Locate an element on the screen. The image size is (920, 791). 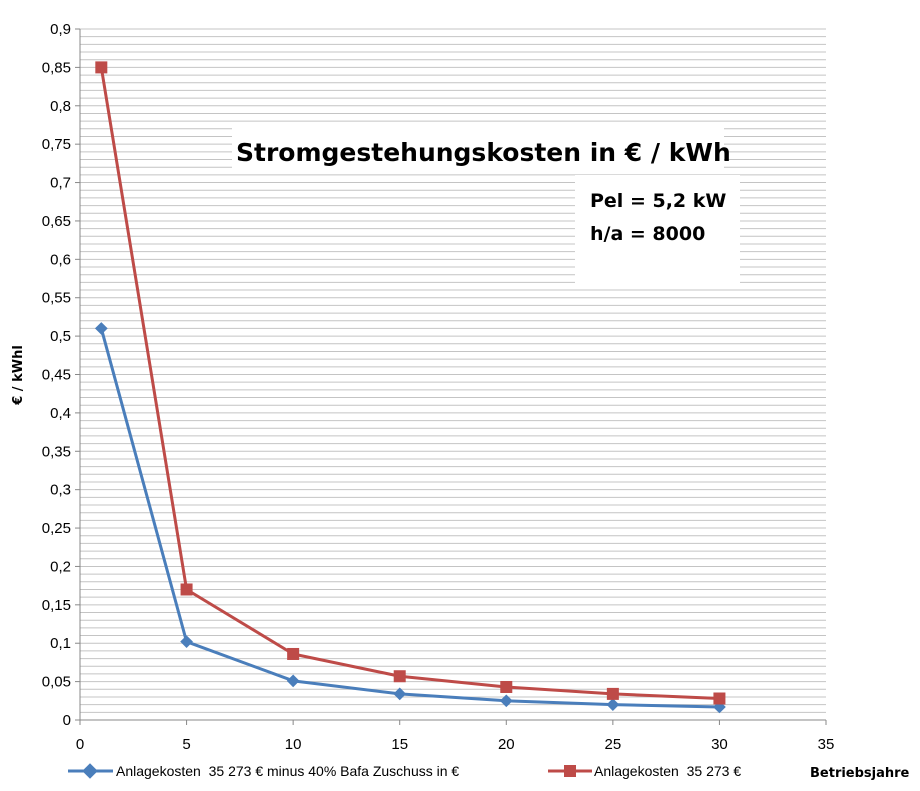
y-axis-label: € / kWhl is located at coordinates (18, 375).